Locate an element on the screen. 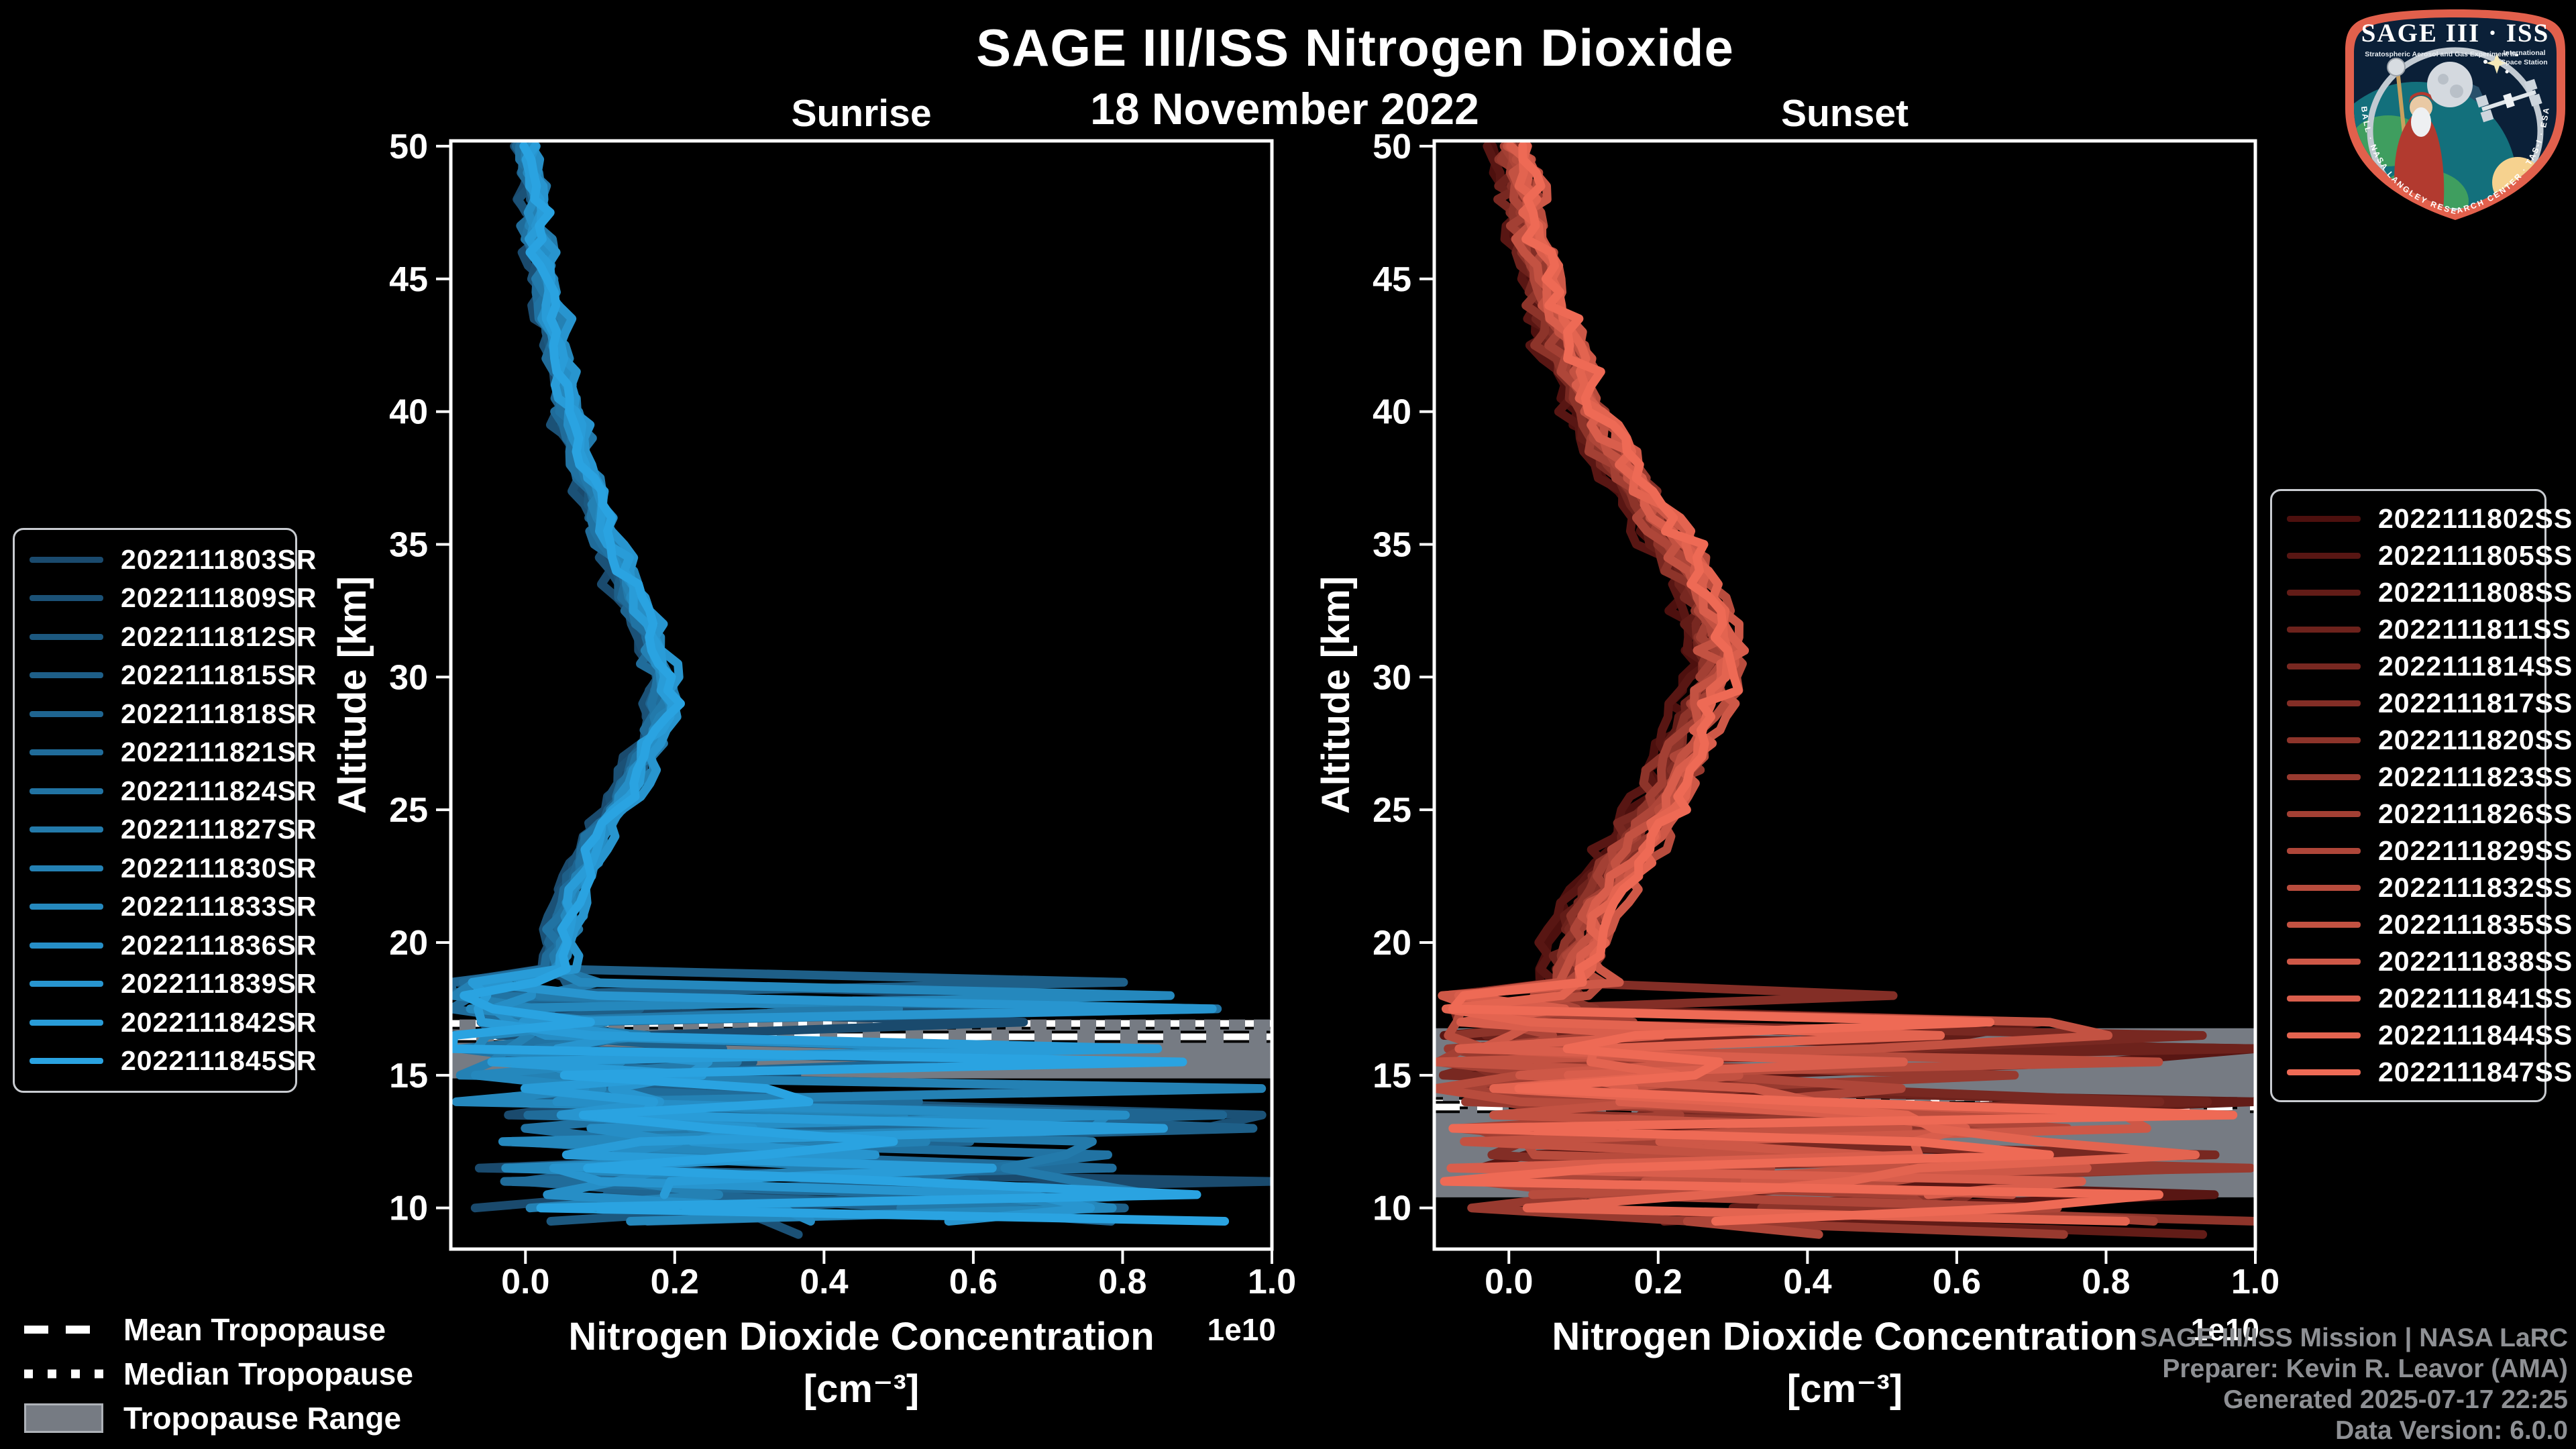 This screenshot has height=1449, width=2576. legend-item-2022111841SS: 2022111841SS is located at coordinates (2422, 998).